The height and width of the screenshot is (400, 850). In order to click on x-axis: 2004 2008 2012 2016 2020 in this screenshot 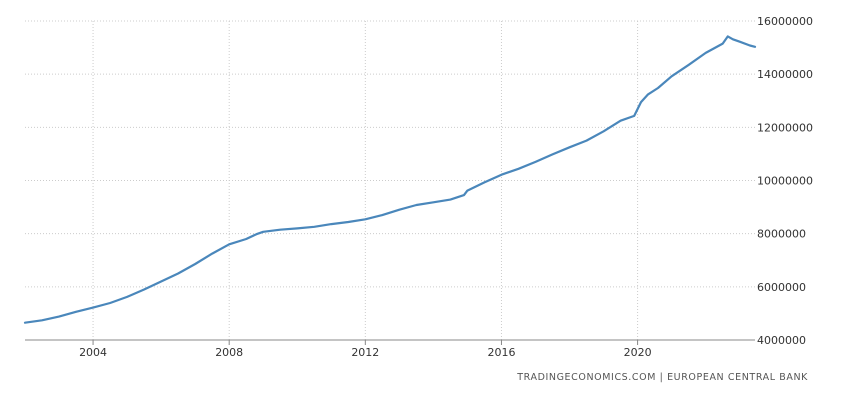, I will do `click(365, 349)`.